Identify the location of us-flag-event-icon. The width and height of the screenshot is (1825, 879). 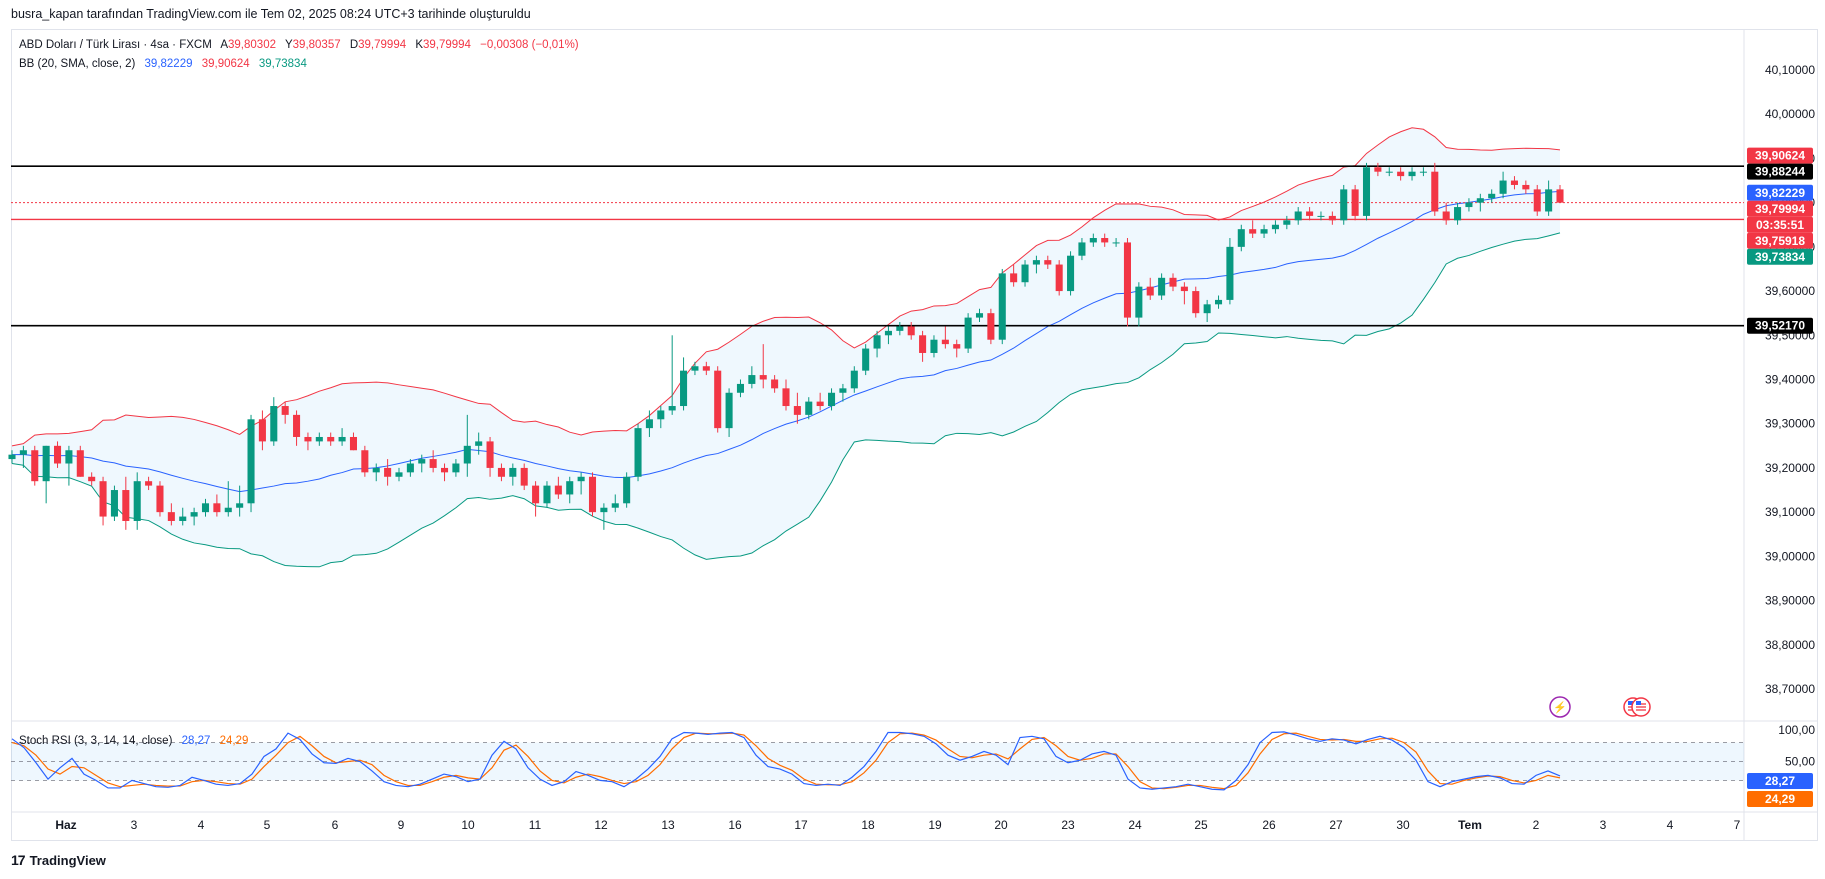
(1637, 707).